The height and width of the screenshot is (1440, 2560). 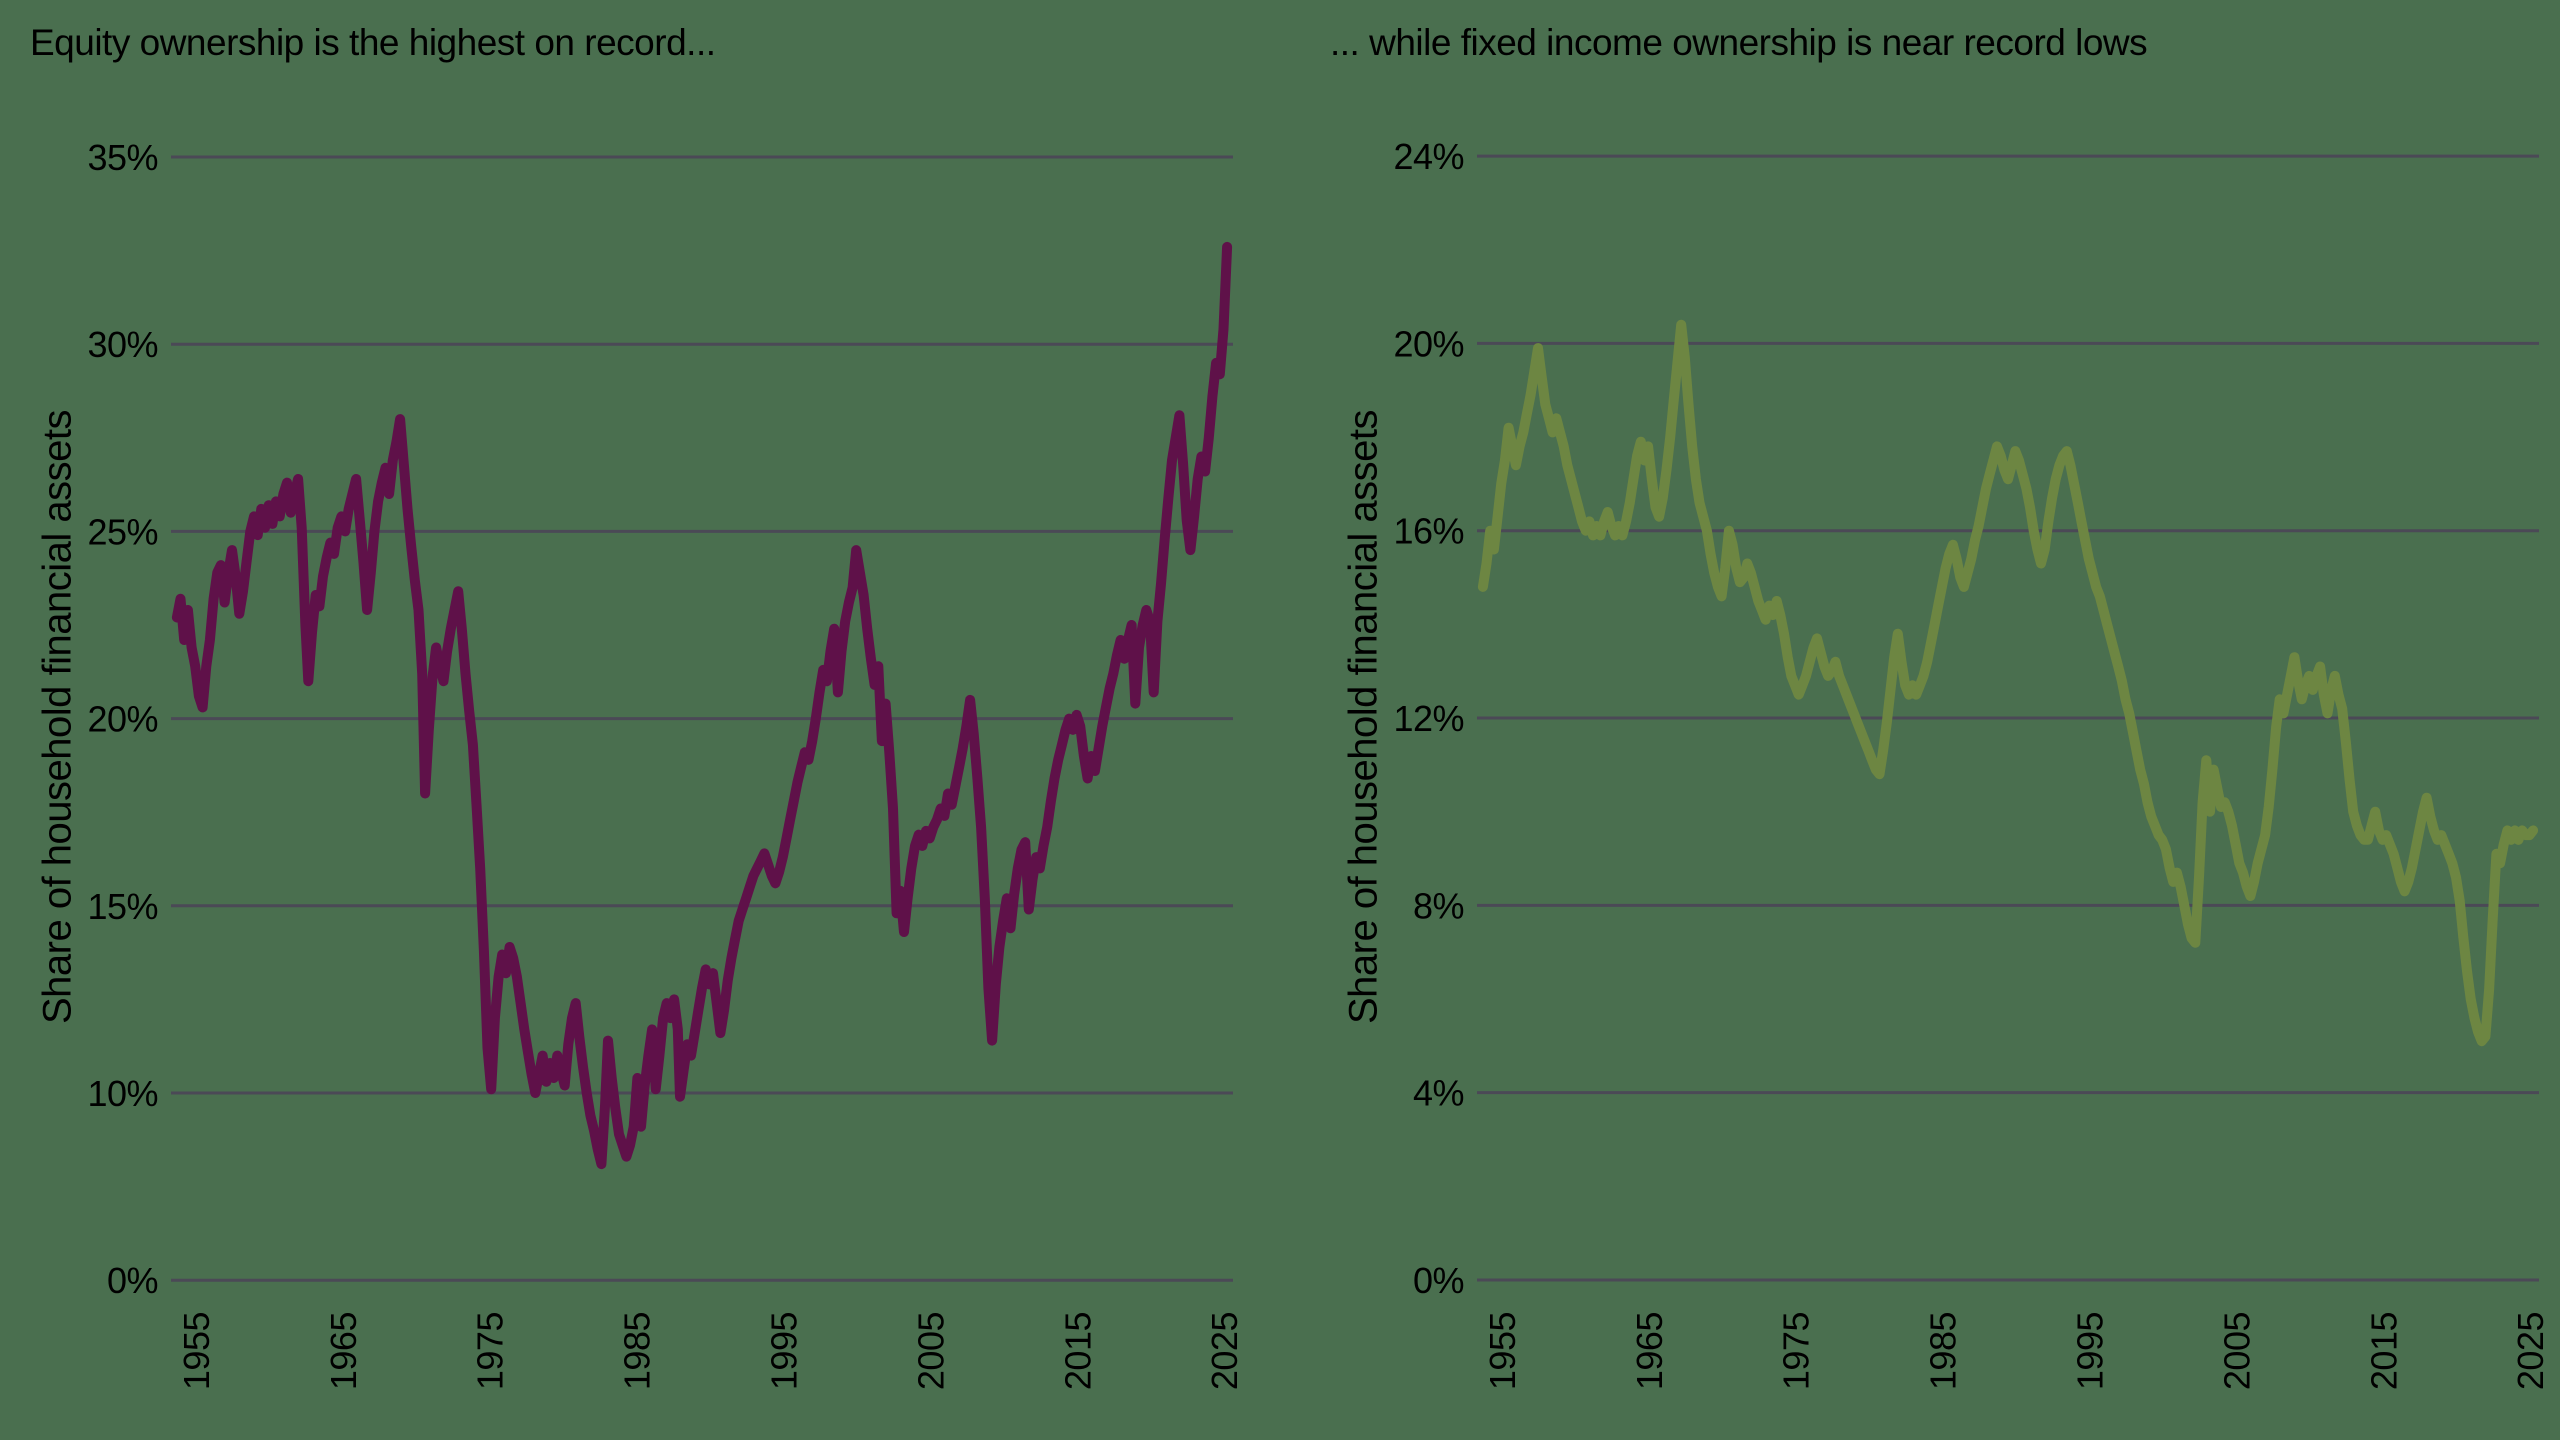 I want to click on right-x-tick-label: 2025, so click(x=2530, y=1351).